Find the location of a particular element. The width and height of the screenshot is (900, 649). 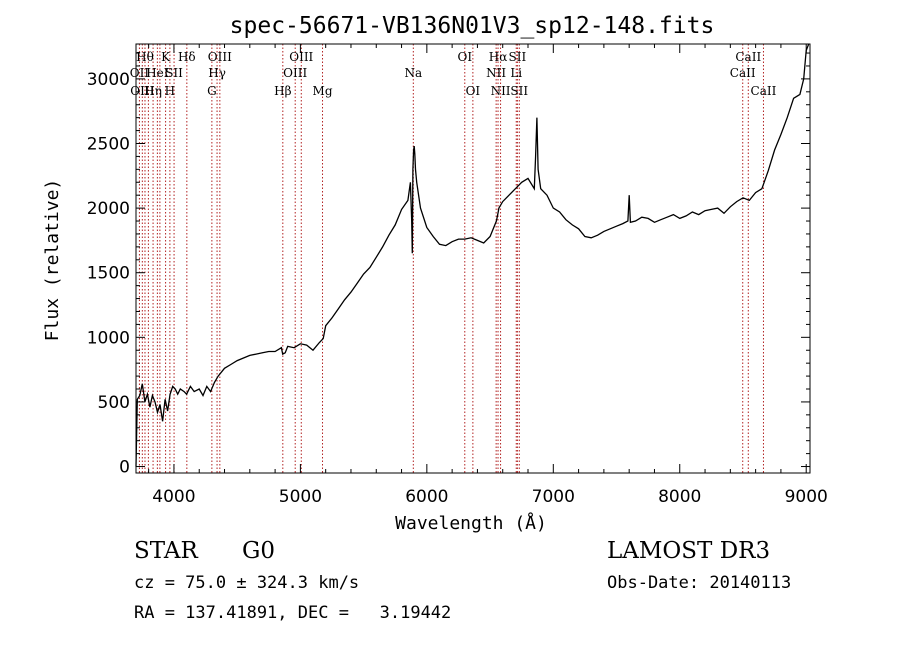

object-class: STAR is located at coordinates (166, 551).